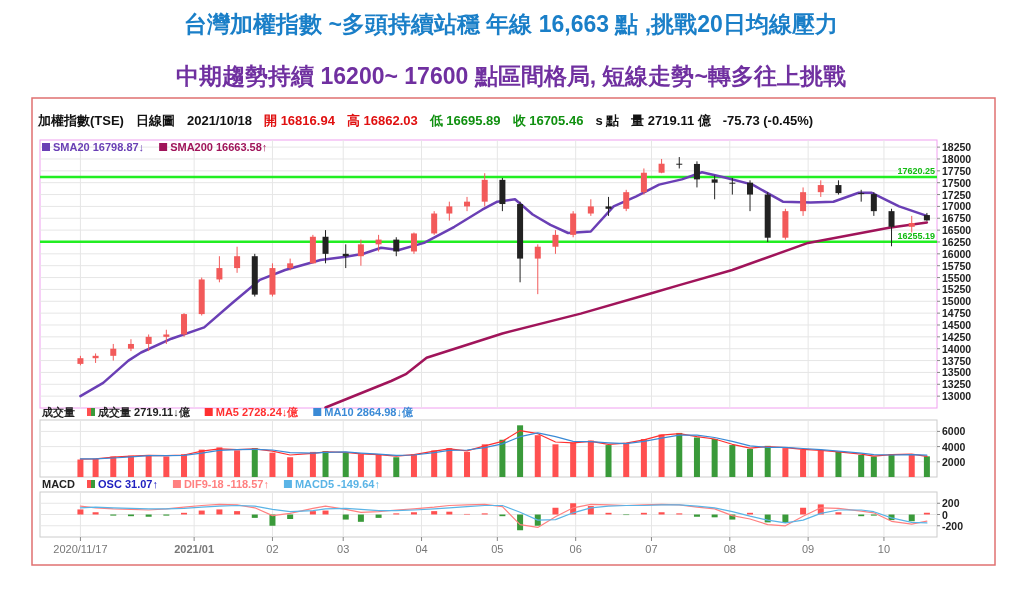 The image size is (1022, 591). What do you see at coordinates (957, 206) in the screenshot?
I see `y-tick-label: 17000` at bounding box center [957, 206].